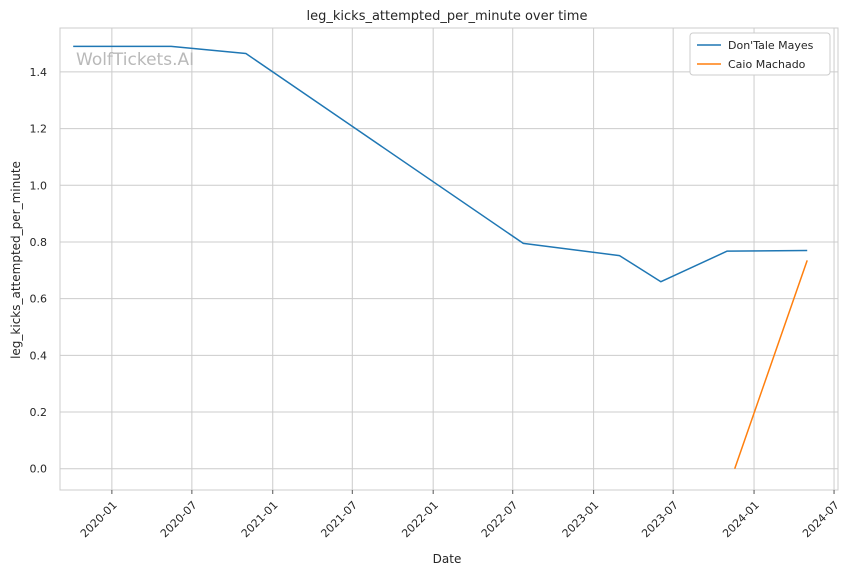 The width and height of the screenshot is (860, 579). I want to click on y-tick-label: 0.0, so click(39, 469).